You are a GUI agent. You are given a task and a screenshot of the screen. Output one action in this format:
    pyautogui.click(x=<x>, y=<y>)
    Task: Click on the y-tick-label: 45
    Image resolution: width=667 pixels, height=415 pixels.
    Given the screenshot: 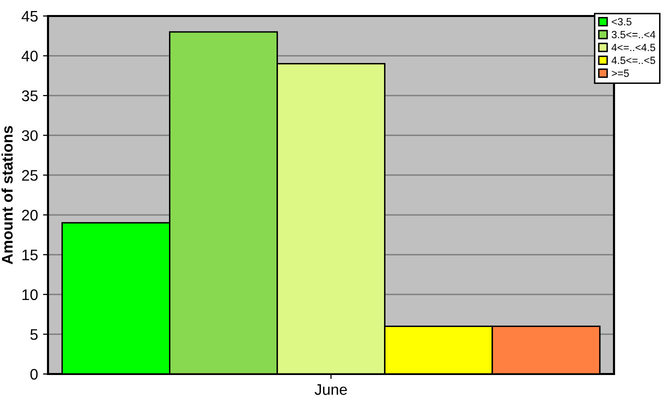 What is the action you would take?
    pyautogui.click(x=30, y=16)
    